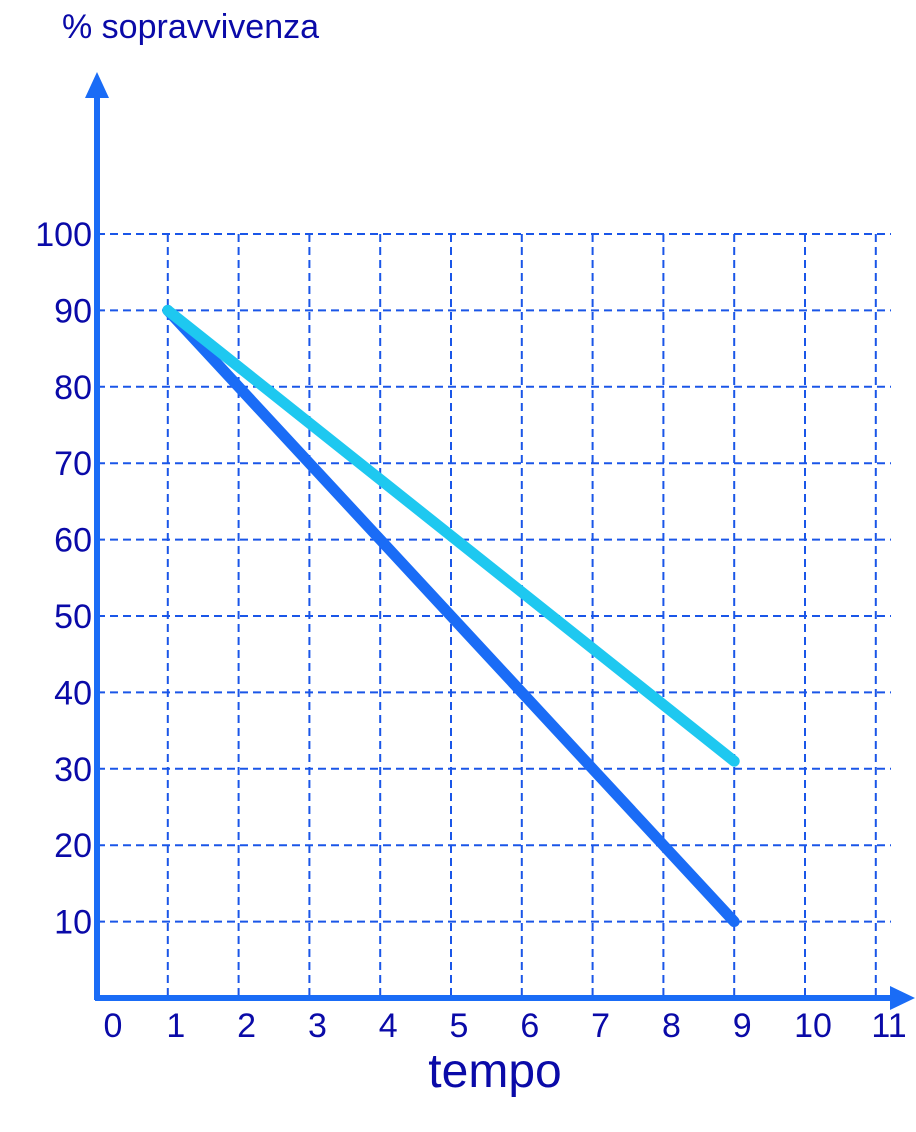 The image size is (916, 1132). What do you see at coordinates (671, 1026) in the screenshot?
I see `x-tick-label: 8` at bounding box center [671, 1026].